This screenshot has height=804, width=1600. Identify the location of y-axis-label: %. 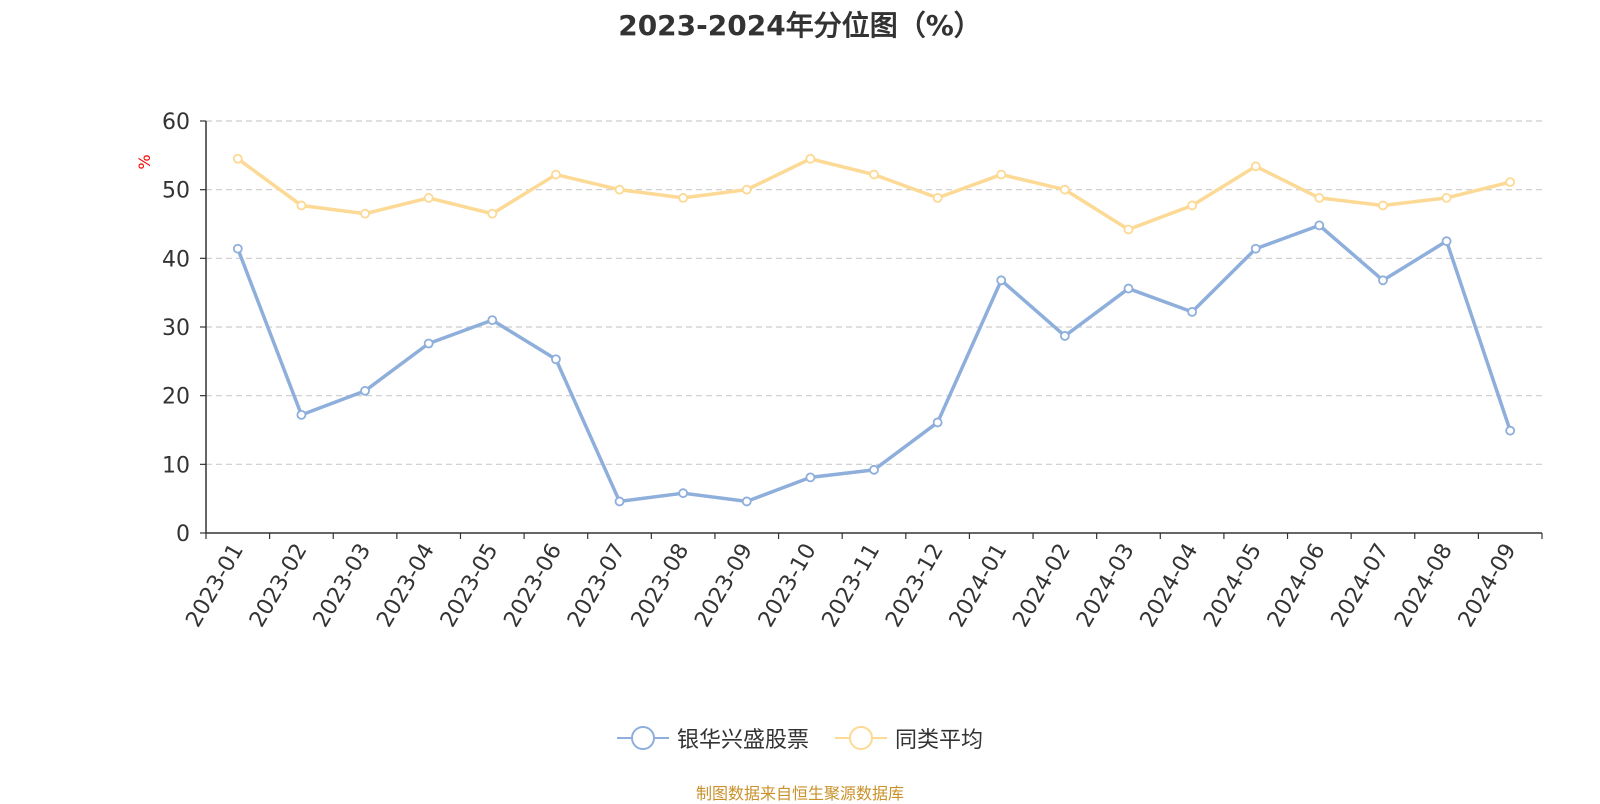
(144, 161).